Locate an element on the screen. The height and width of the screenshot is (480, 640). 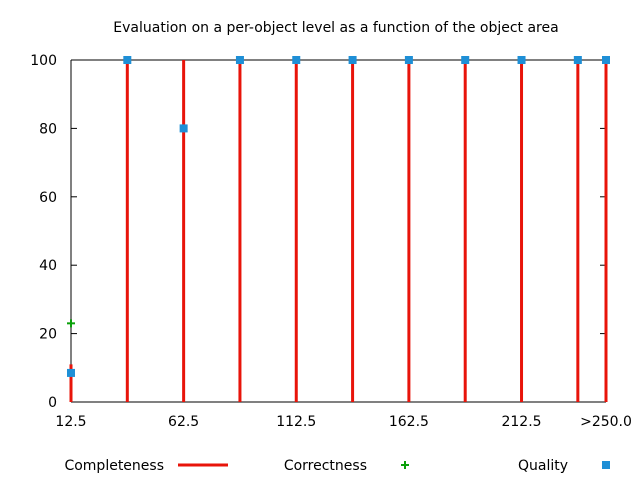
x-tick-label: 212.5 is located at coordinates (521, 422).